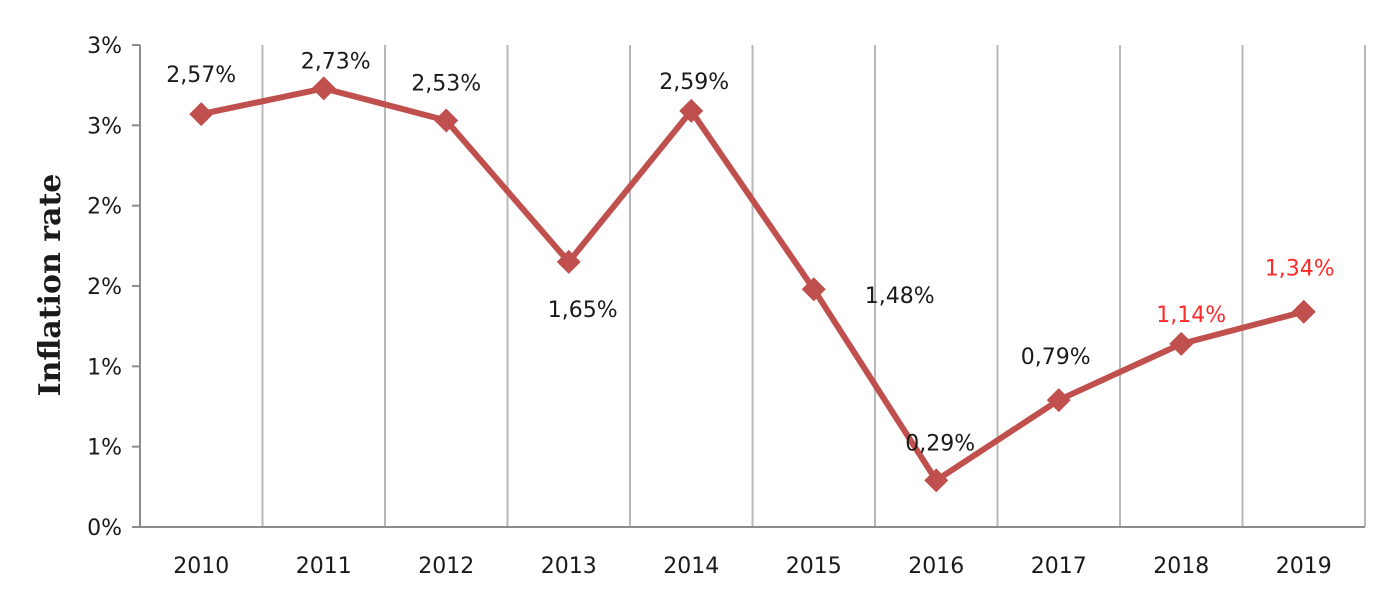 This screenshot has width=1398, height=603. What do you see at coordinates (1300, 269) in the screenshot?
I see `data-label: 1,34%` at bounding box center [1300, 269].